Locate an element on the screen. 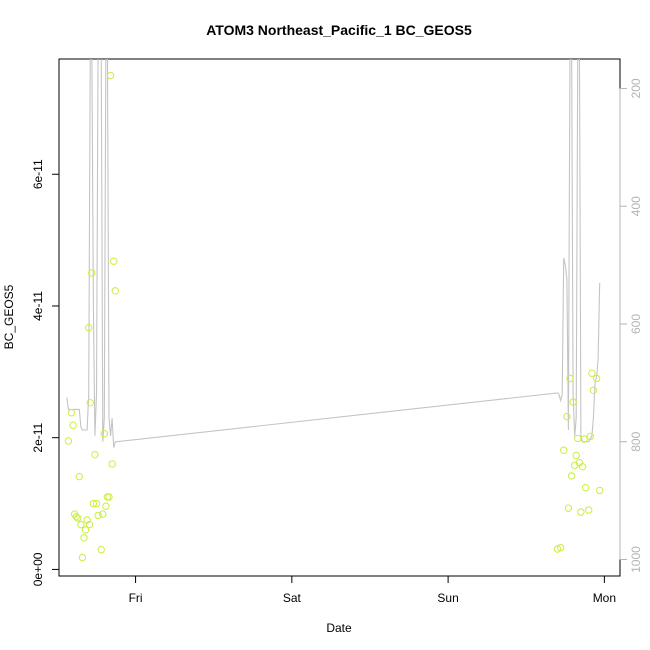 This screenshot has height=650, width=650. y-axis: 0e+00 2e-11 4e-11 6e-11 is located at coordinates (45, 372).